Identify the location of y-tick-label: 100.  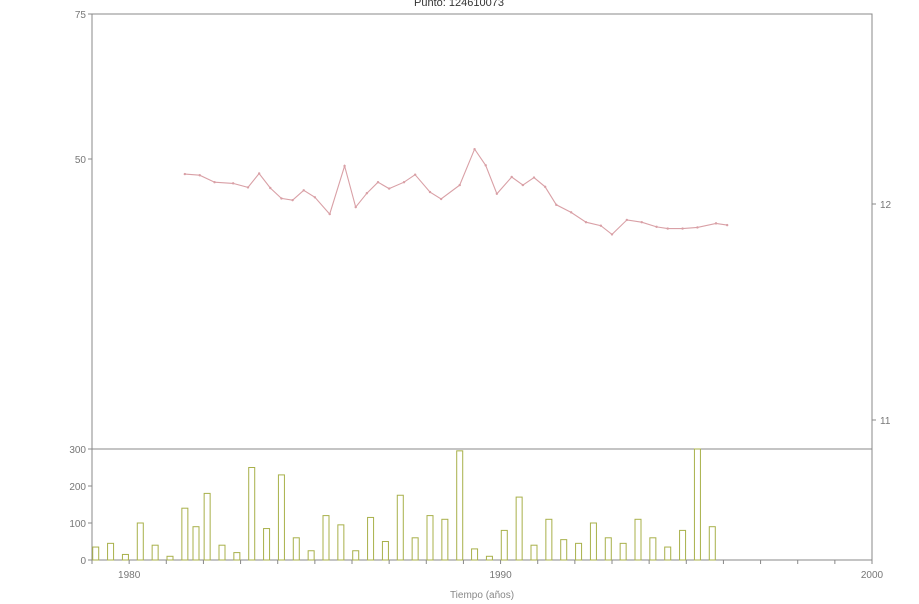
(77, 524).